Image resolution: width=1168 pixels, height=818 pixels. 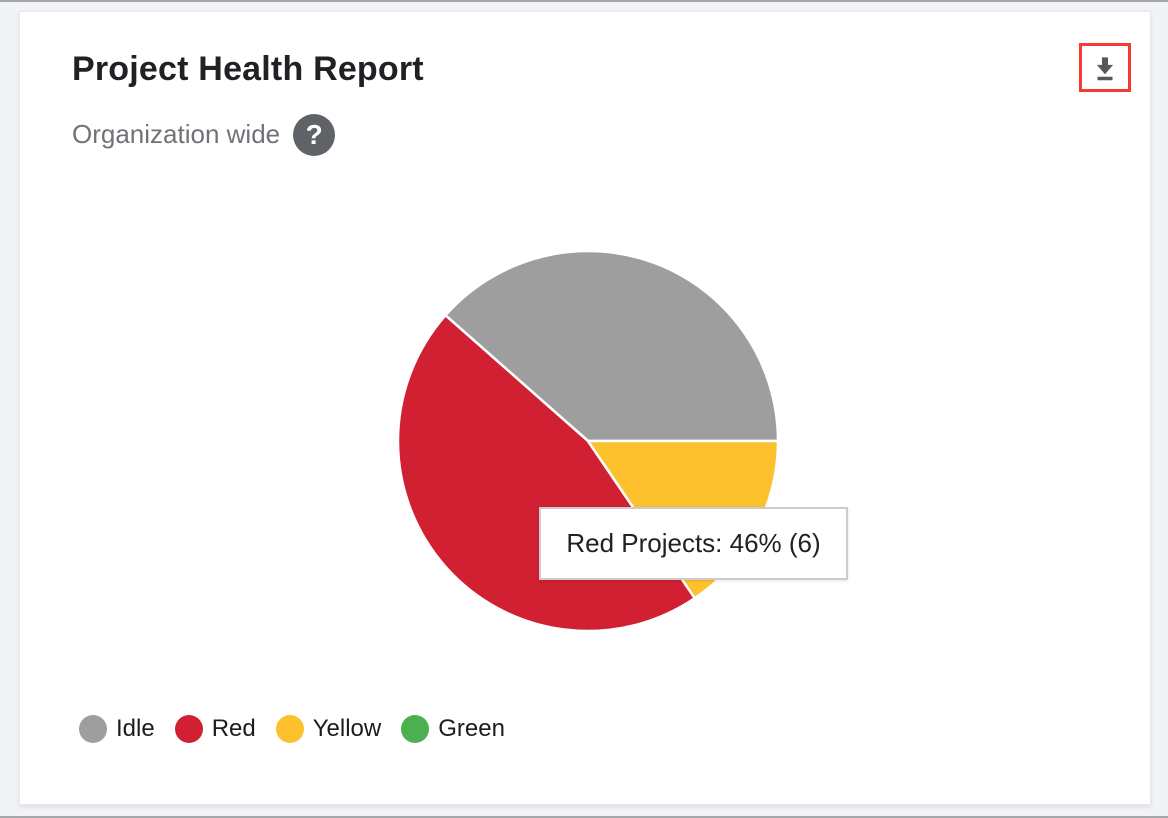 I want to click on chart-tooltip: Red Projects: 46% (6), so click(x=693, y=543).